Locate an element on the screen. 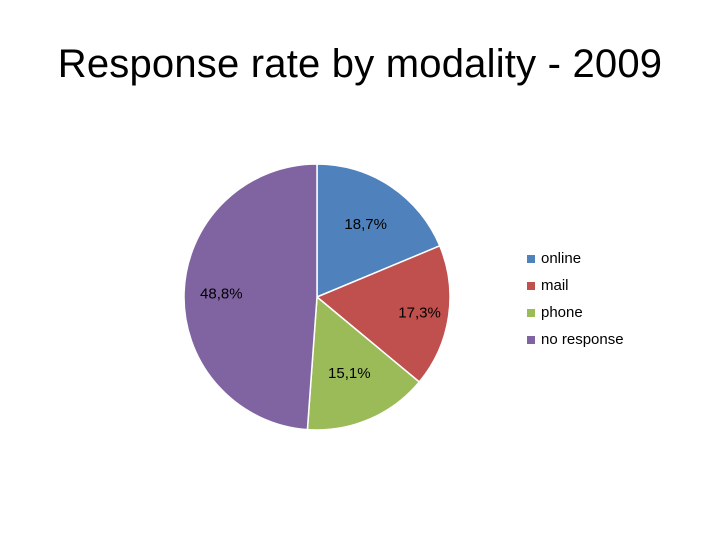 Image resolution: width=720 pixels, height=540 pixels. legend-label-mail: mail is located at coordinates (555, 285).